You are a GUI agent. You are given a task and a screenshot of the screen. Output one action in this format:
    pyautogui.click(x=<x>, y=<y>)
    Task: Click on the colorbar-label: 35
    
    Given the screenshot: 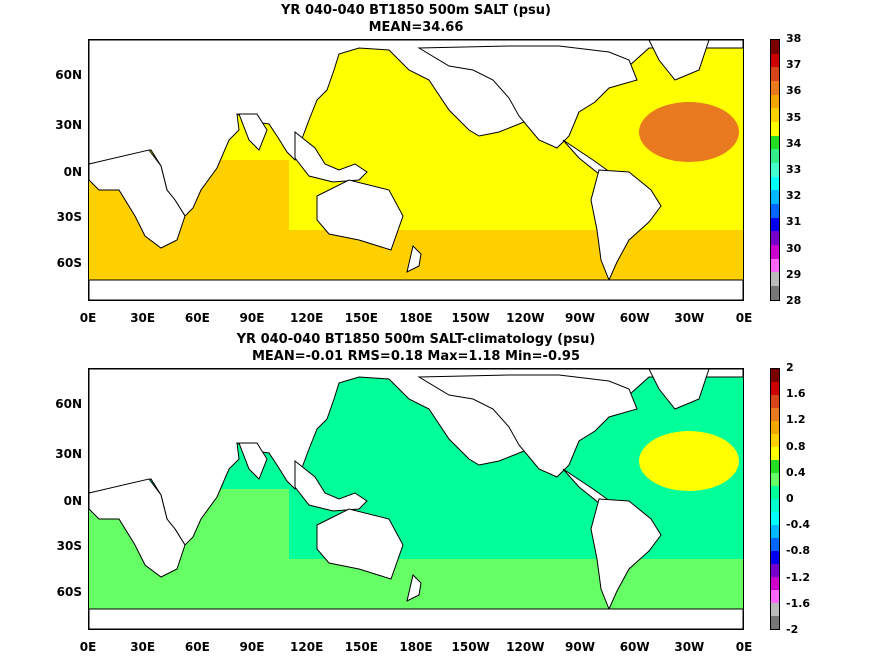 What is the action you would take?
    pyautogui.click(x=794, y=117)
    